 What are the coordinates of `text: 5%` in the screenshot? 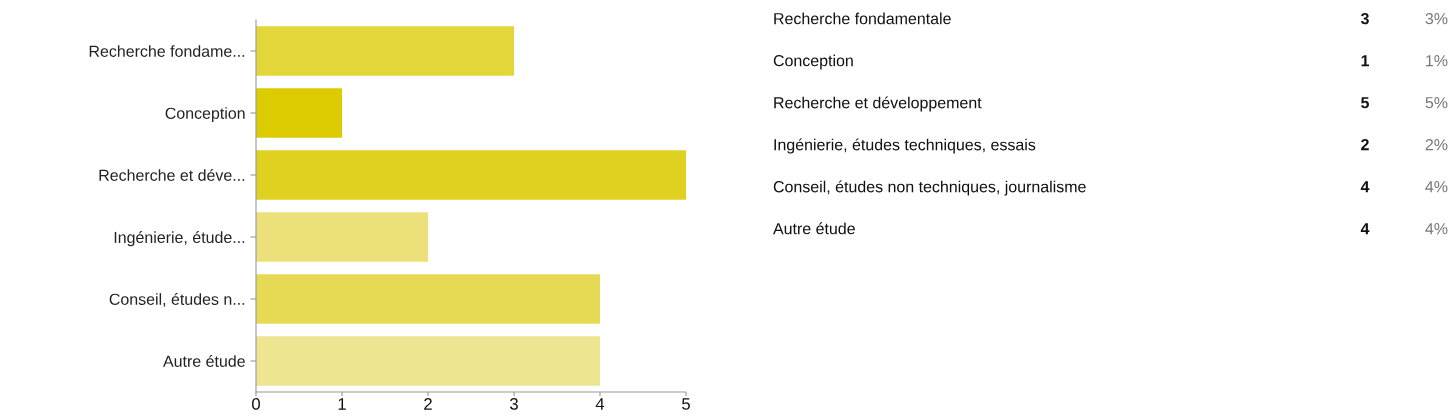 It's located at (1436, 103).